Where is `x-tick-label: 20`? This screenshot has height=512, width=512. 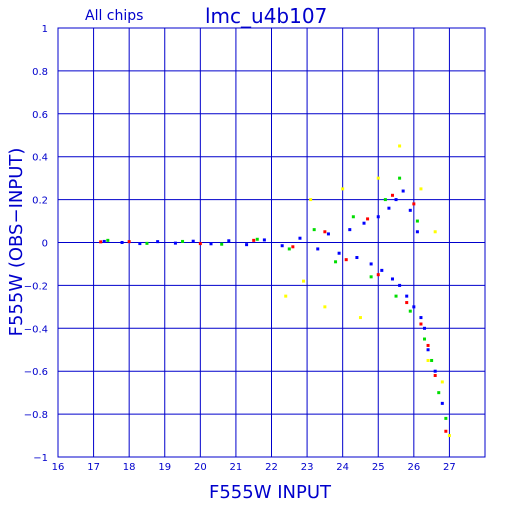 x-tick-label: 20 is located at coordinates (200, 467).